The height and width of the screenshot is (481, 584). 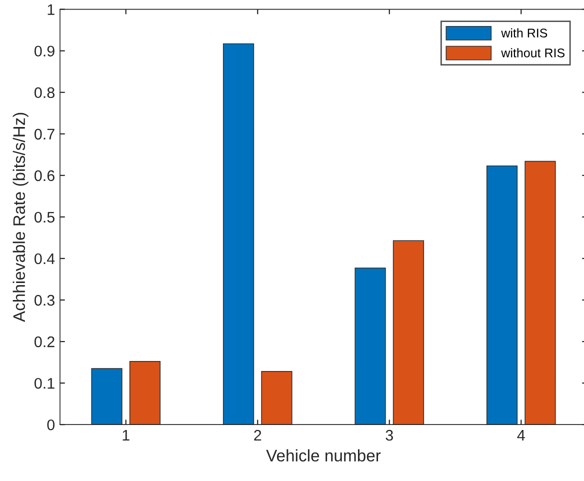 I want to click on legend-label: with RIS, so click(x=524, y=33).